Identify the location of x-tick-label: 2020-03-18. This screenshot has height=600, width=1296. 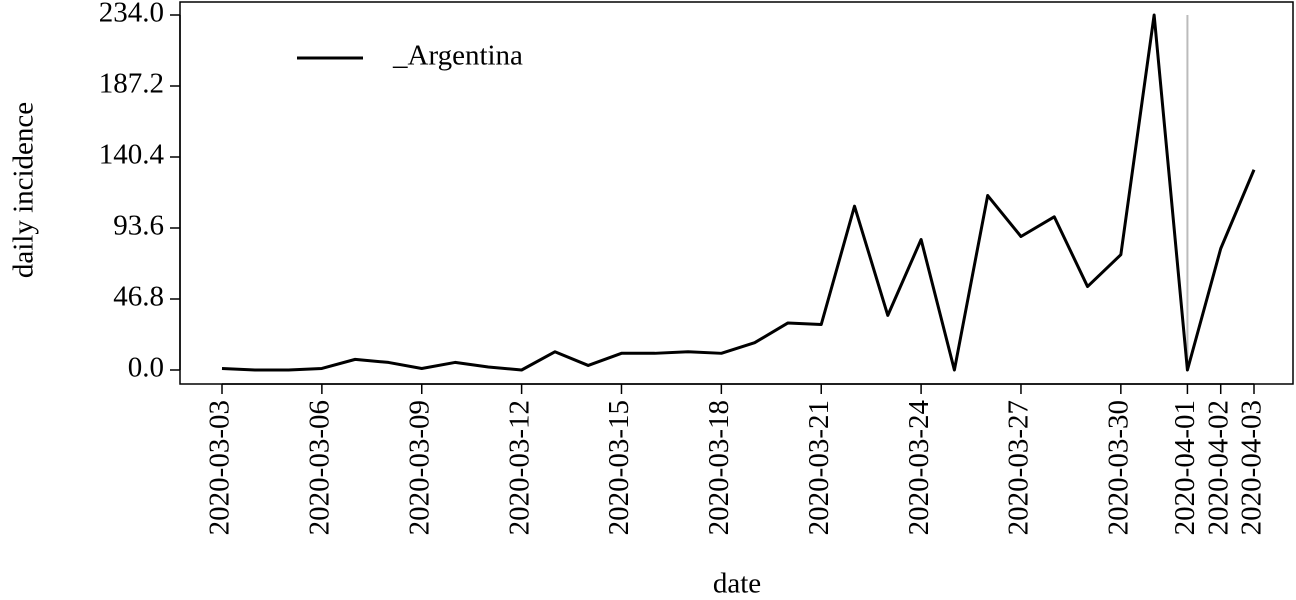
(719, 467).